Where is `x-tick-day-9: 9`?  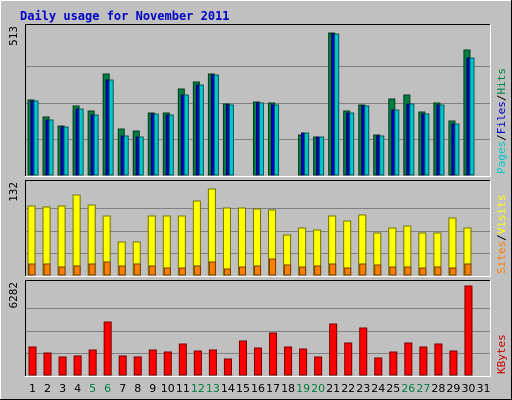 x-tick-day-9: 9 is located at coordinates (152, 388).